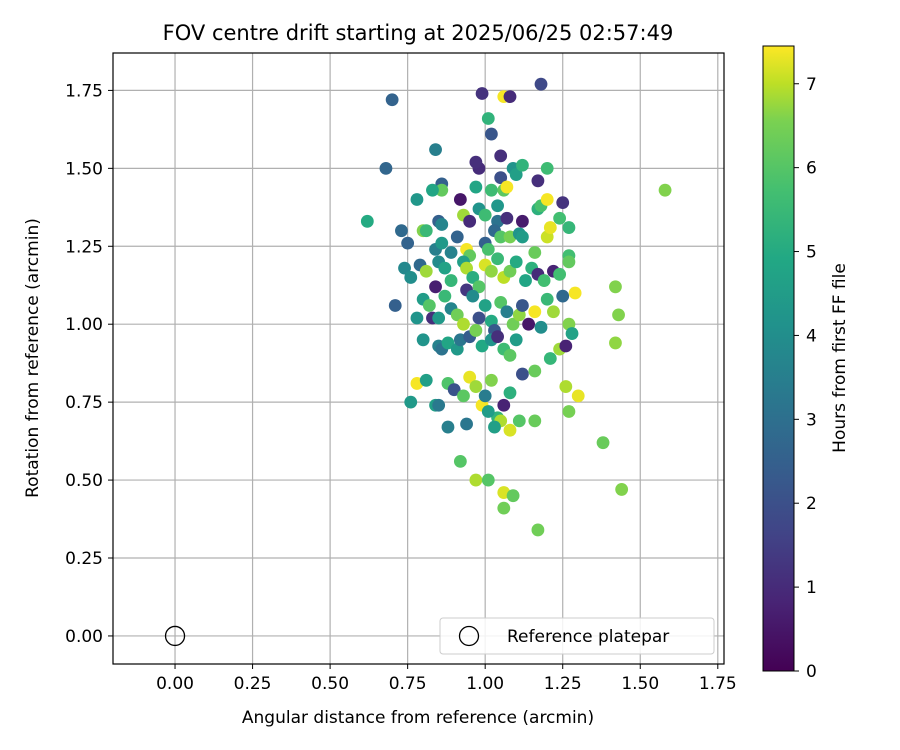 The height and width of the screenshot is (750, 900). Describe the element at coordinates (805, 378) in the screenshot. I see `colorbar-ticks: 0 1 2 3 4 5 6 7` at that location.